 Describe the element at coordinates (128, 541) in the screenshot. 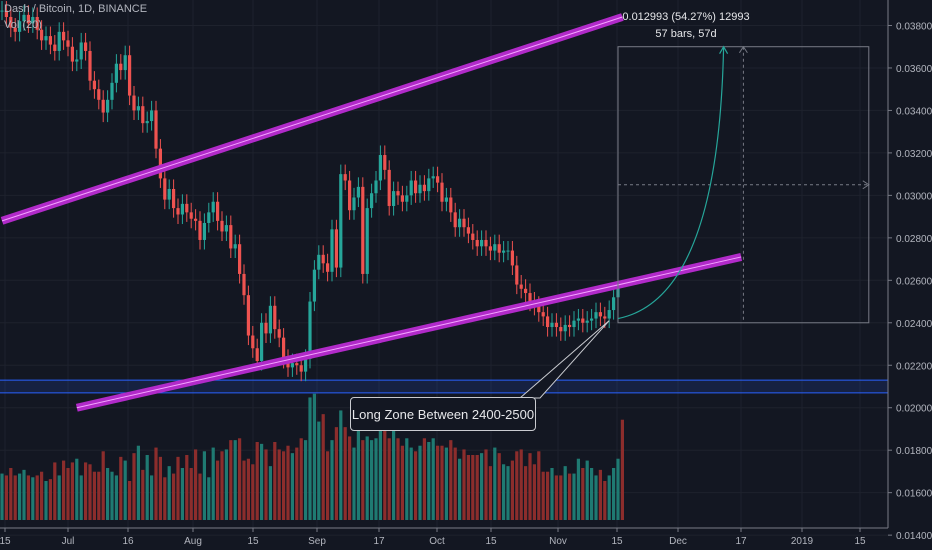

I see `time-tick-label: 16` at that location.